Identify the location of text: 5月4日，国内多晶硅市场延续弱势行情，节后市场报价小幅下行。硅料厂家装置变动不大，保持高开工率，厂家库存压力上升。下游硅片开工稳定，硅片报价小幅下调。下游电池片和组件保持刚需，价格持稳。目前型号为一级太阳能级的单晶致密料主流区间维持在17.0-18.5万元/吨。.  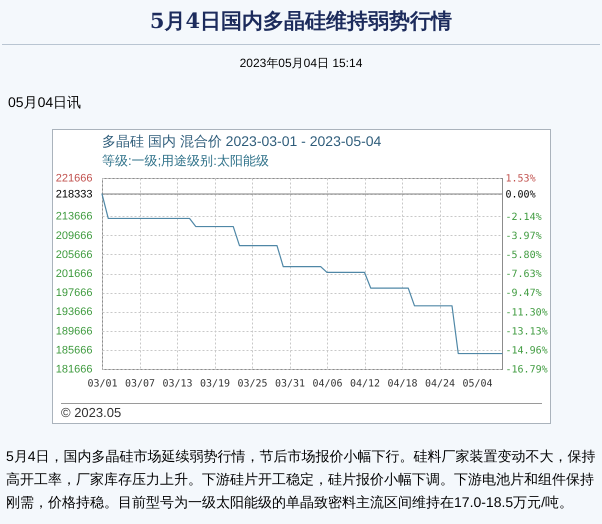
(301, 479).